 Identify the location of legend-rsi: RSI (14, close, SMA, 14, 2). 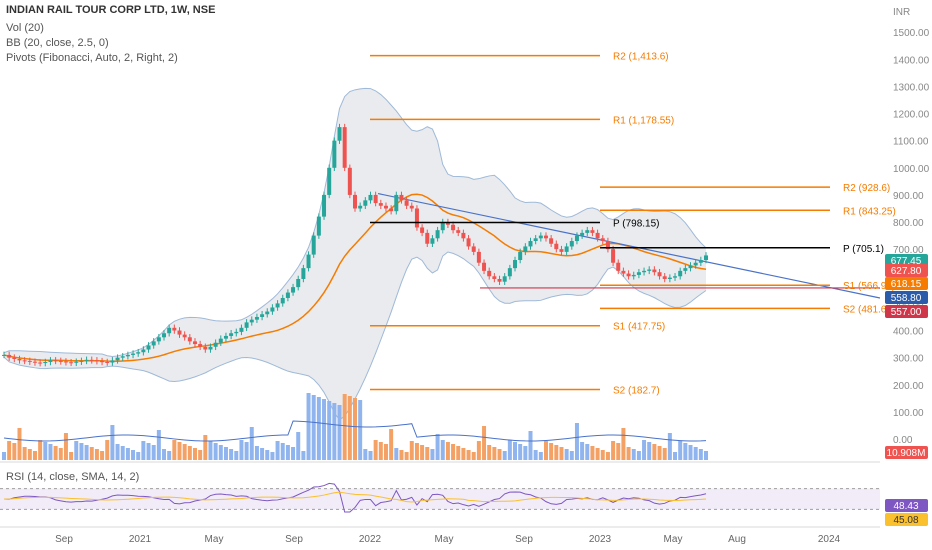
(73, 477).